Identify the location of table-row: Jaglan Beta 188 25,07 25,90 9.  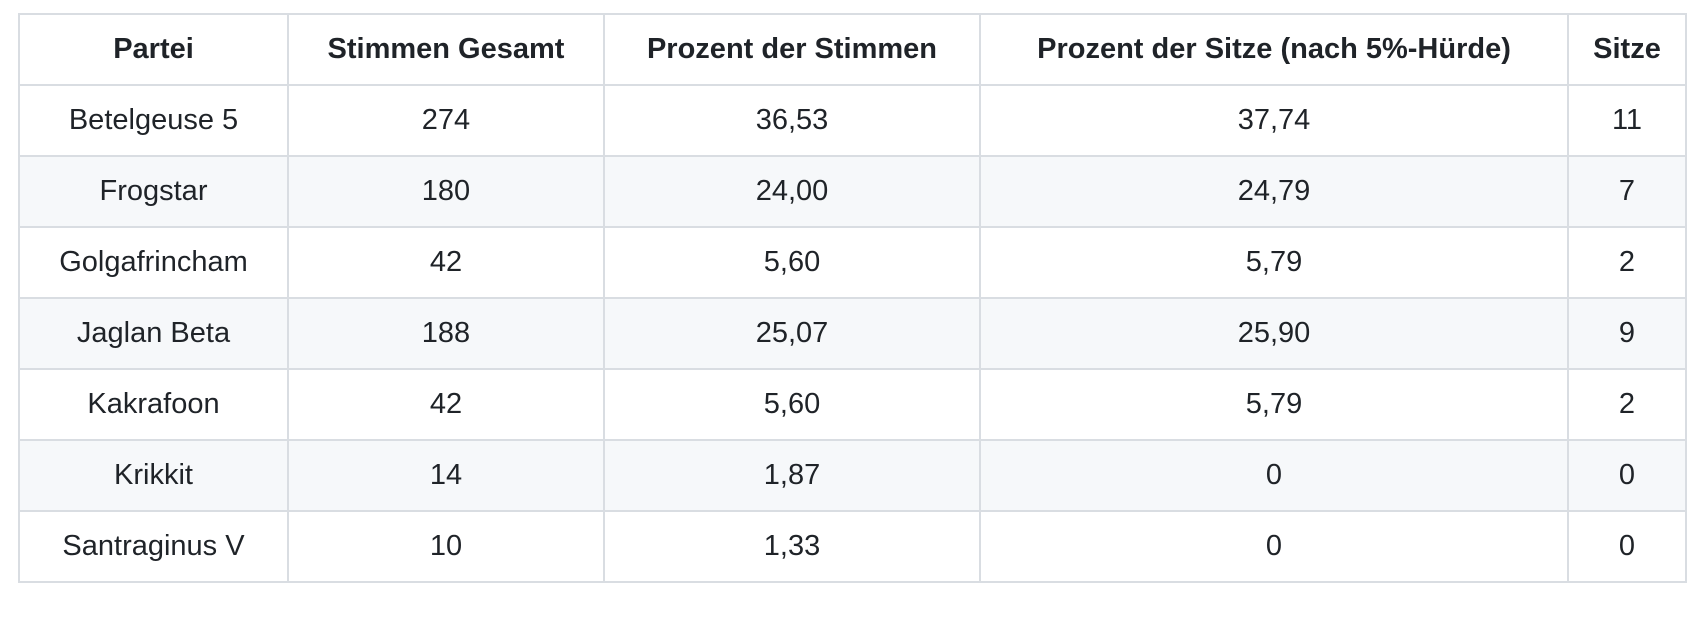
(852, 333).